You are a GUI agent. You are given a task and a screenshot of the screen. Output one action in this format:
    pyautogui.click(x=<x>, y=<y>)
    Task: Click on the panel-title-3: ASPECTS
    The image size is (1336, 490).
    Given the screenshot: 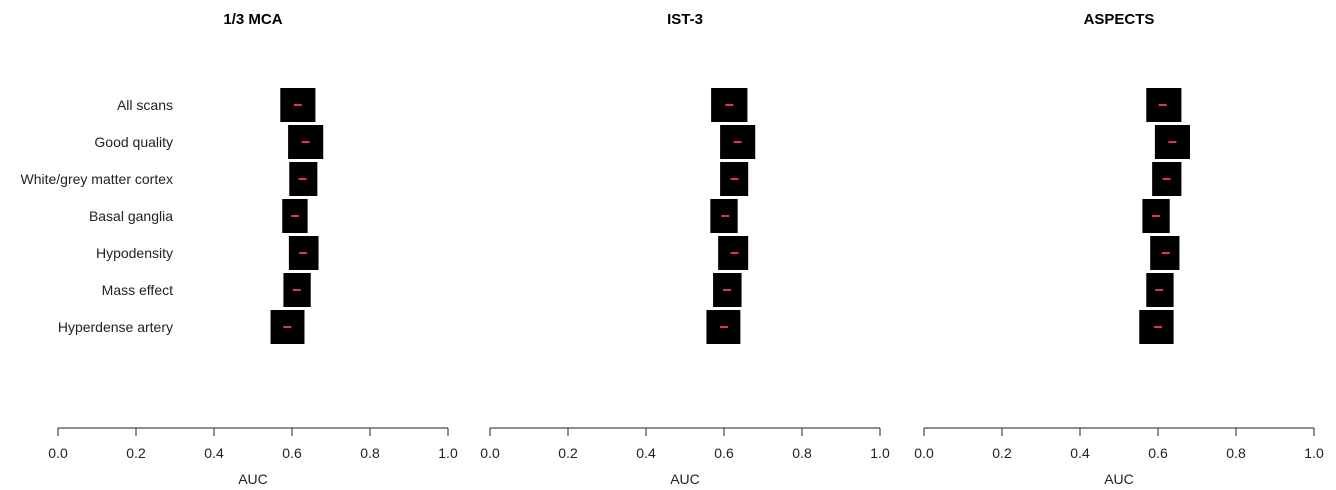 What is the action you would take?
    pyautogui.click(x=1119, y=19)
    